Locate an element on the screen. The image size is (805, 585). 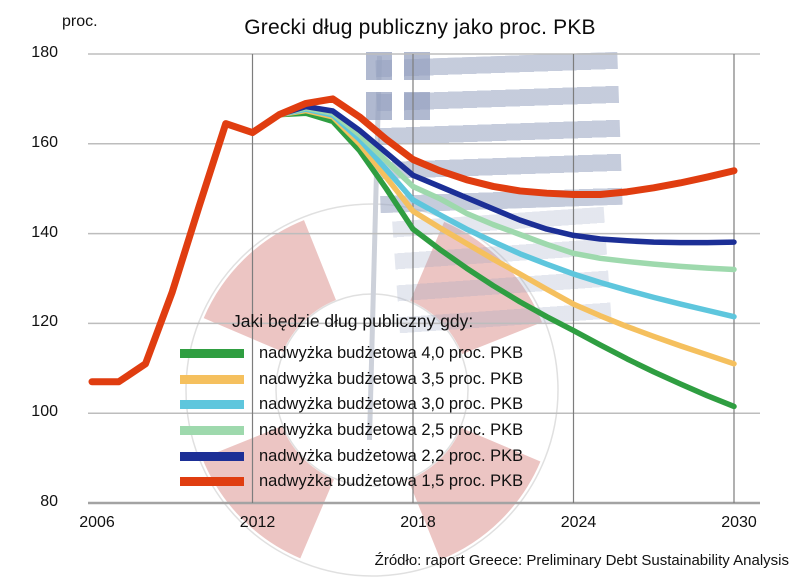
legend-item: nadwyżka budżetowa 1,5 proc. PKB is located at coordinates (351, 482).